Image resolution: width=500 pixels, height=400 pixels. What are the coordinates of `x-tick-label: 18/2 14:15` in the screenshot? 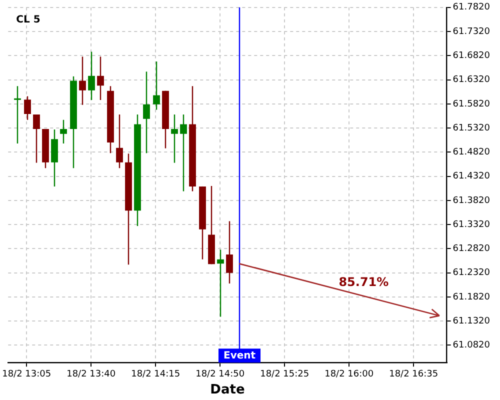 It's located at (155, 374).